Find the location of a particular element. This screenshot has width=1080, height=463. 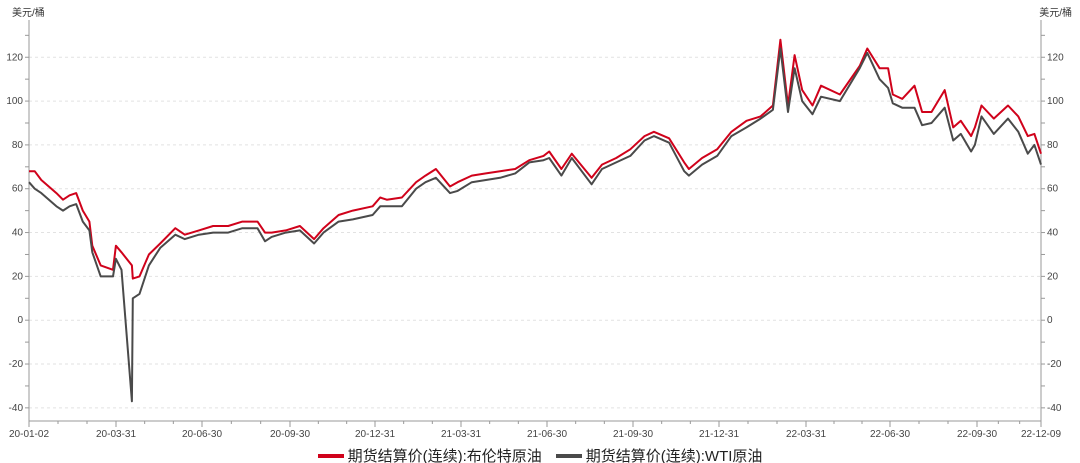

x-tick-label: 20-03-31 is located at coordinates (116, 434).